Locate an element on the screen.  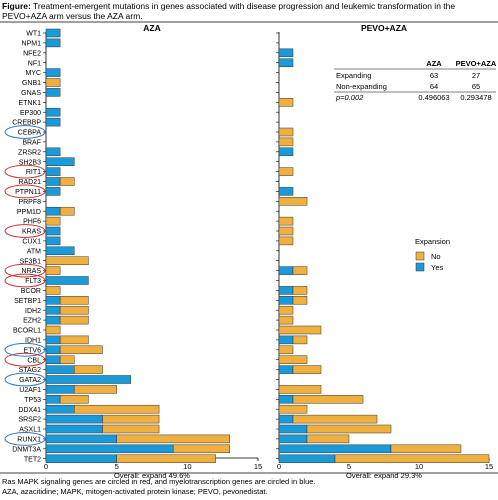
bar-yes-ptpn11 is located at coordinates (53, 191).